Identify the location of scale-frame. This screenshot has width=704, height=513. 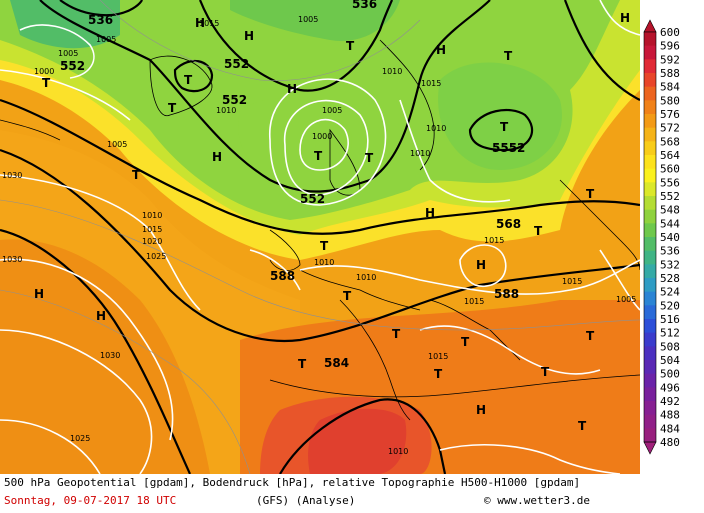
(650, 237).